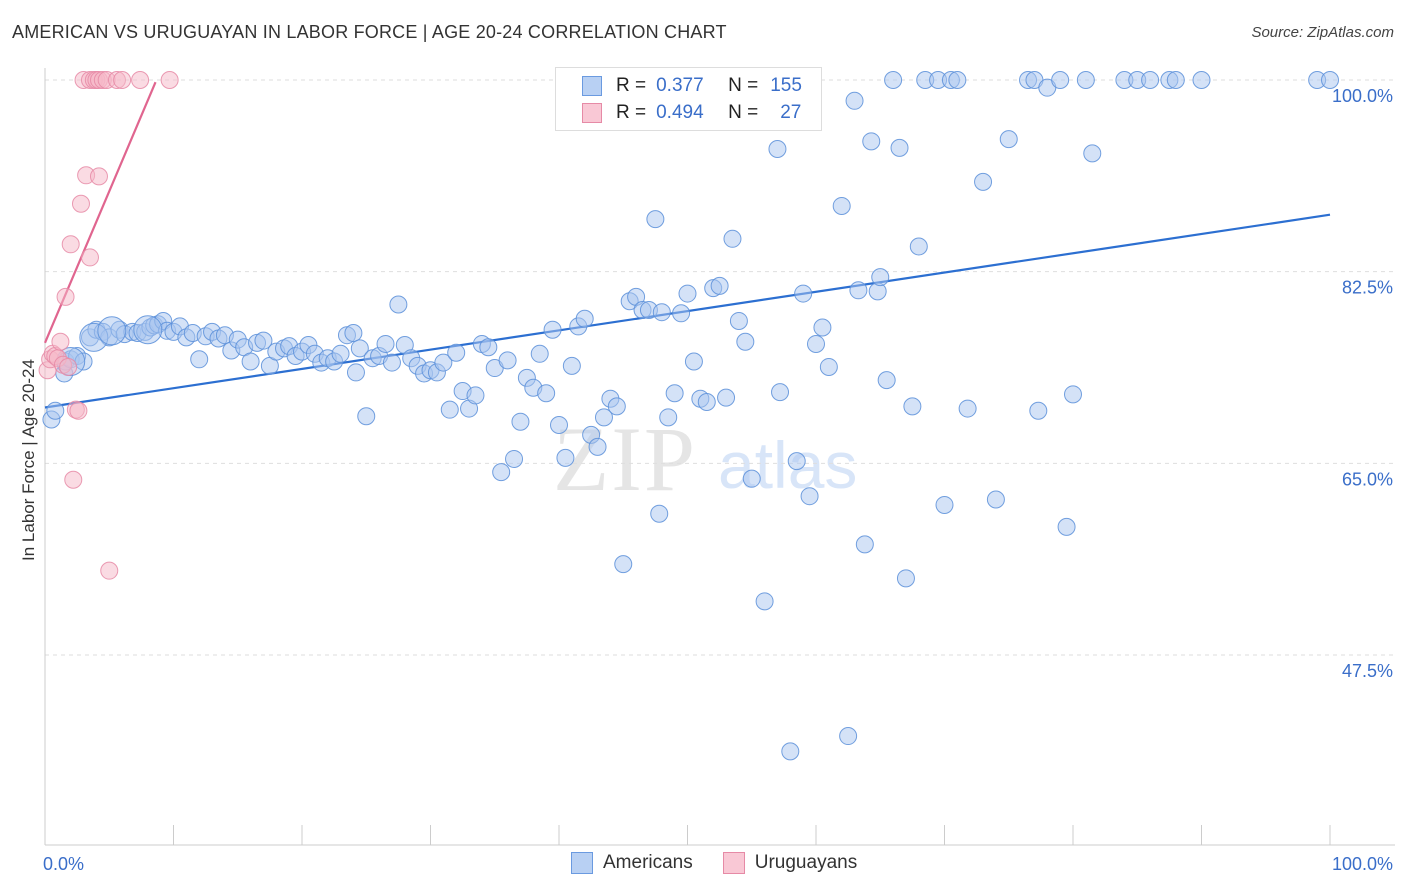 The height and width of the screenshot is (892, 1406). What do you see at coordinates (791, 112) in the screenshot?
I see `uruguayans-n-value: 27` at bounding box center [791, 112].